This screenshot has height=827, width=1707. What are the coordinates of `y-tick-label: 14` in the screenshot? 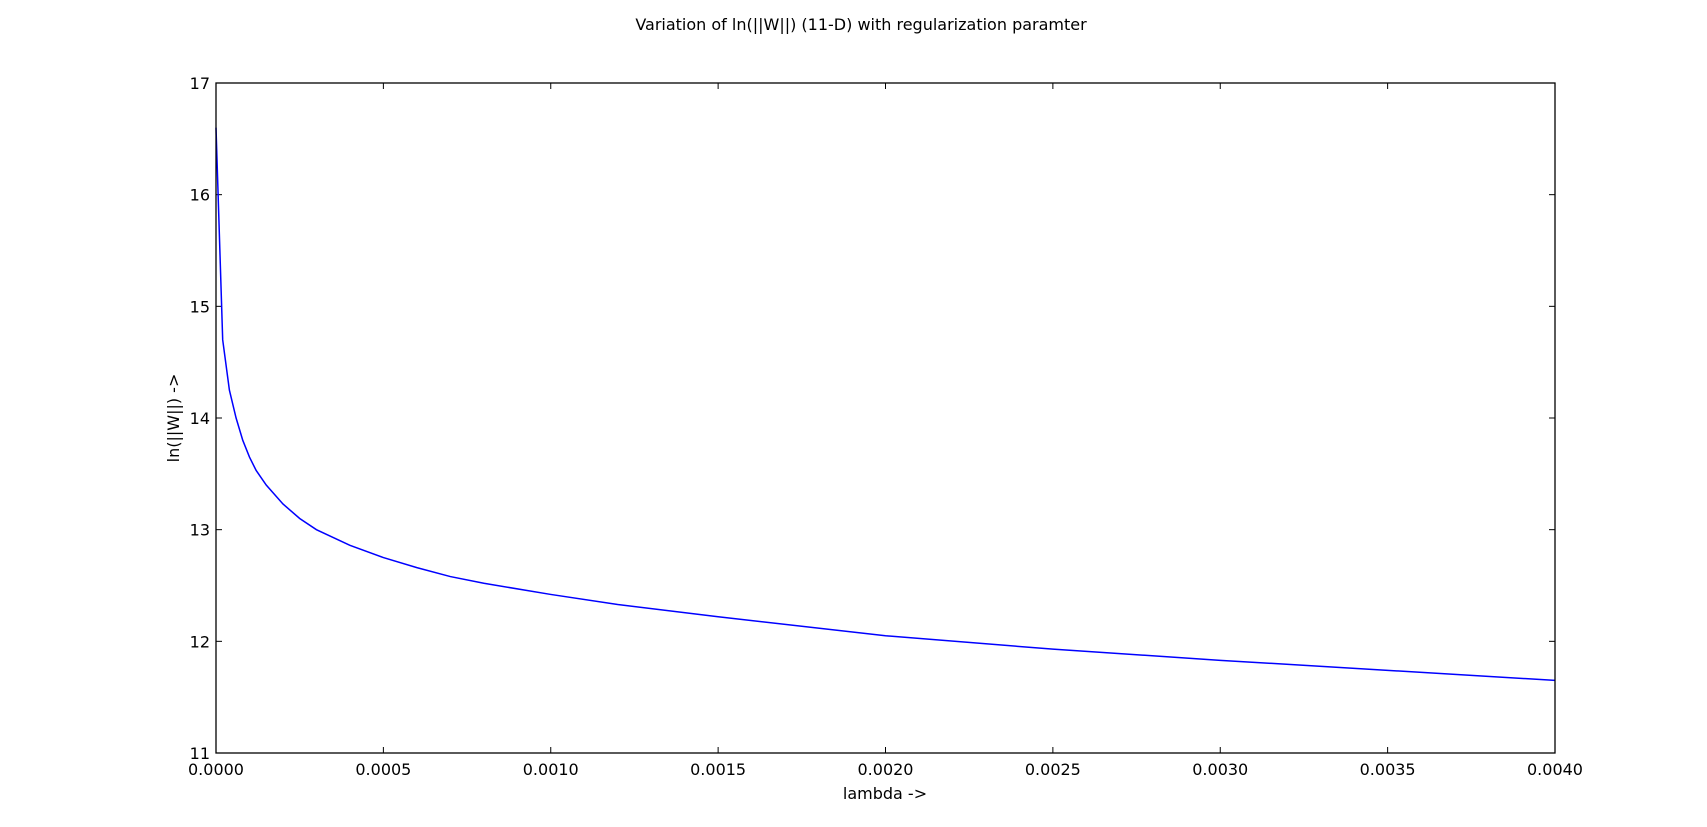 It's located at (200, 418).